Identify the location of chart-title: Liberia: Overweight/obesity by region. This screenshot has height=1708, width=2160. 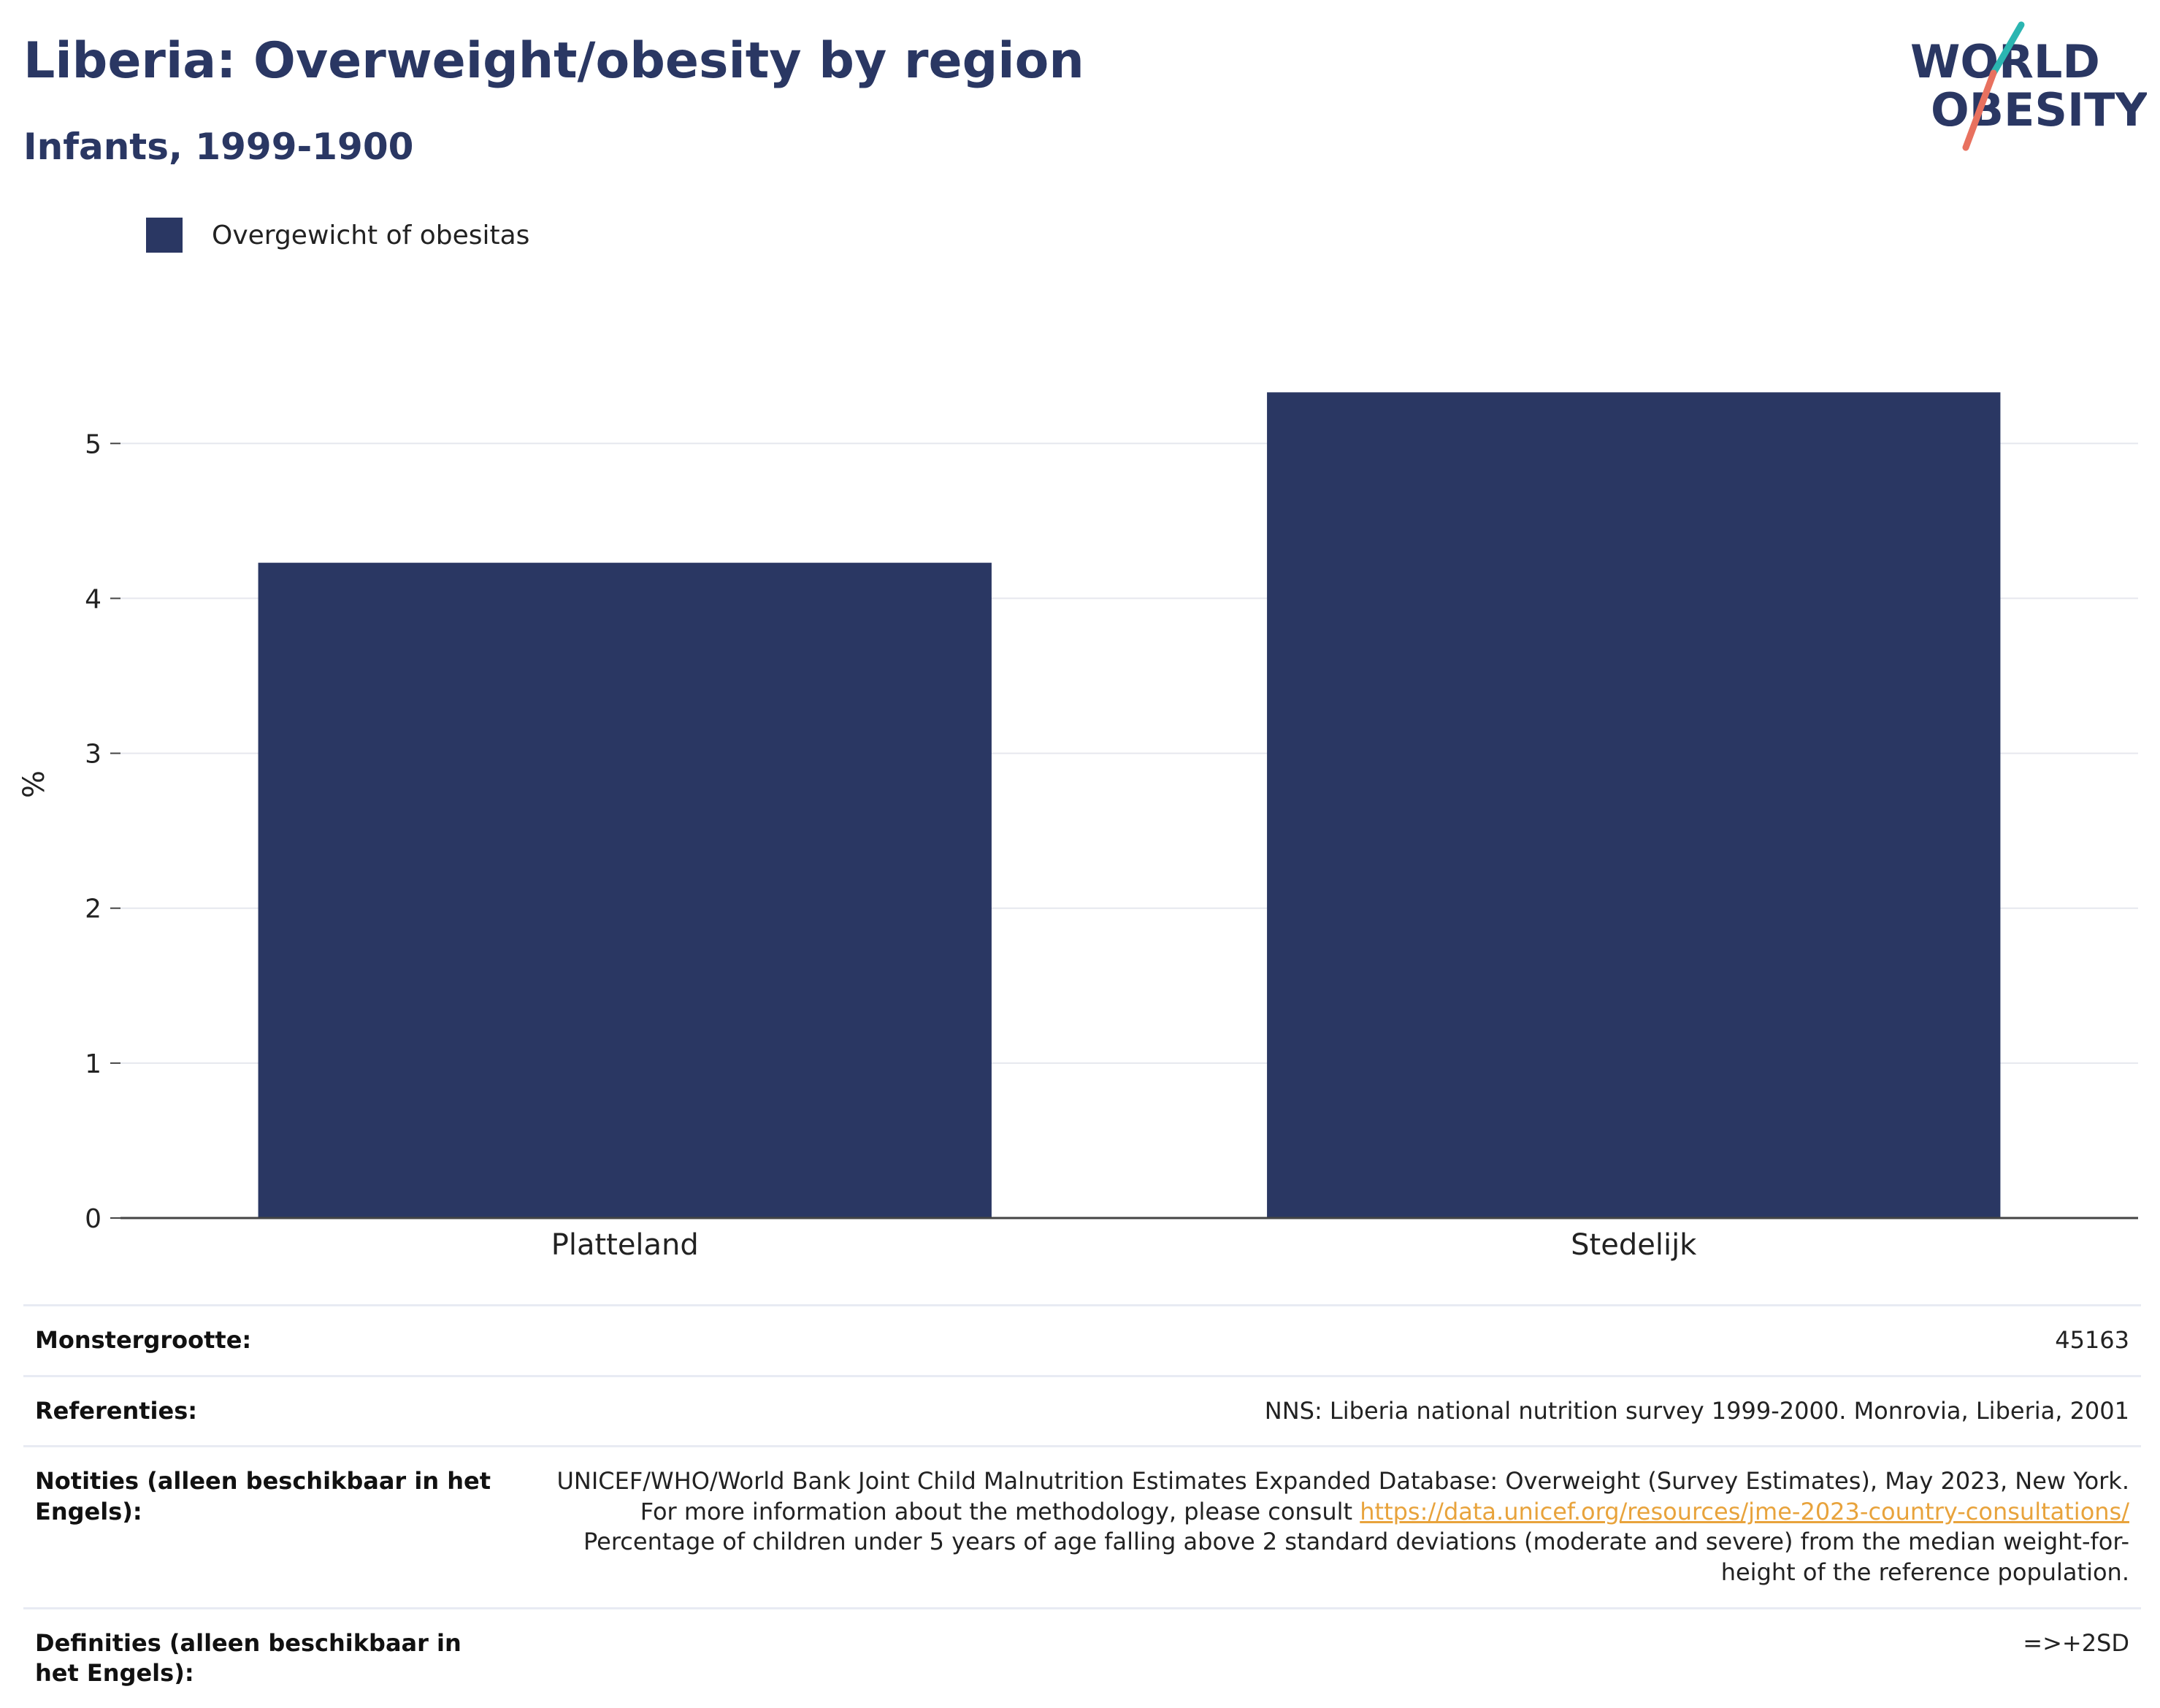
(553, 61).